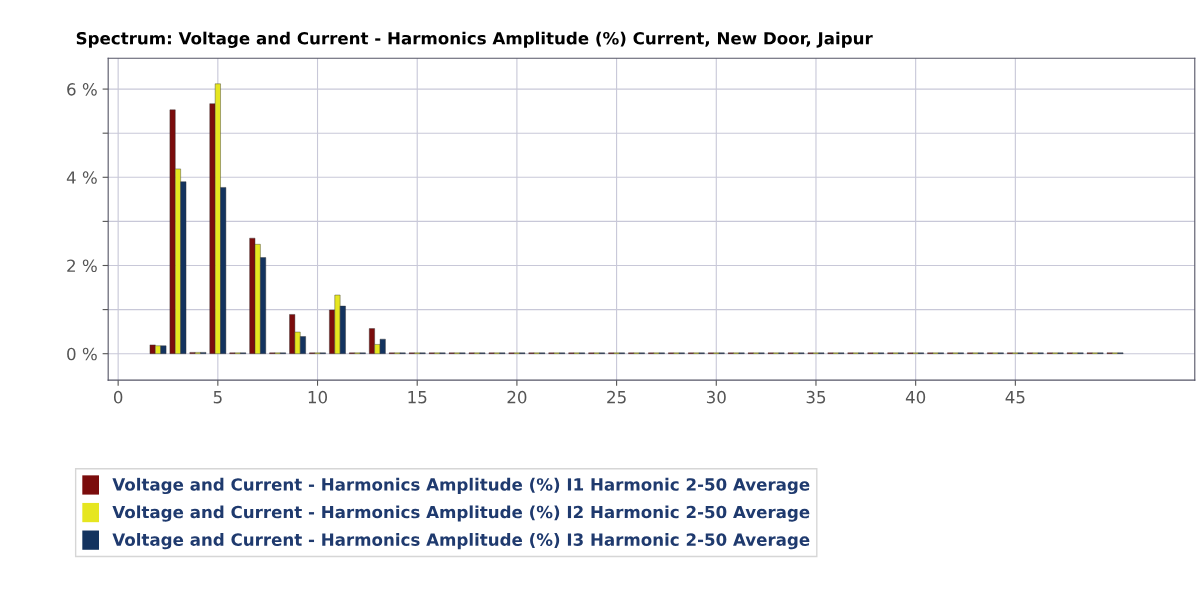 This screenshot has width=1202, height=594. What do you see at coordinates (461, 486) in the screenshot?
I see `legend-label: Voltage and Current - Harmonics Amplitude (%) I1 Harmonic 2-50 Average` at bounding box center [461, 486].